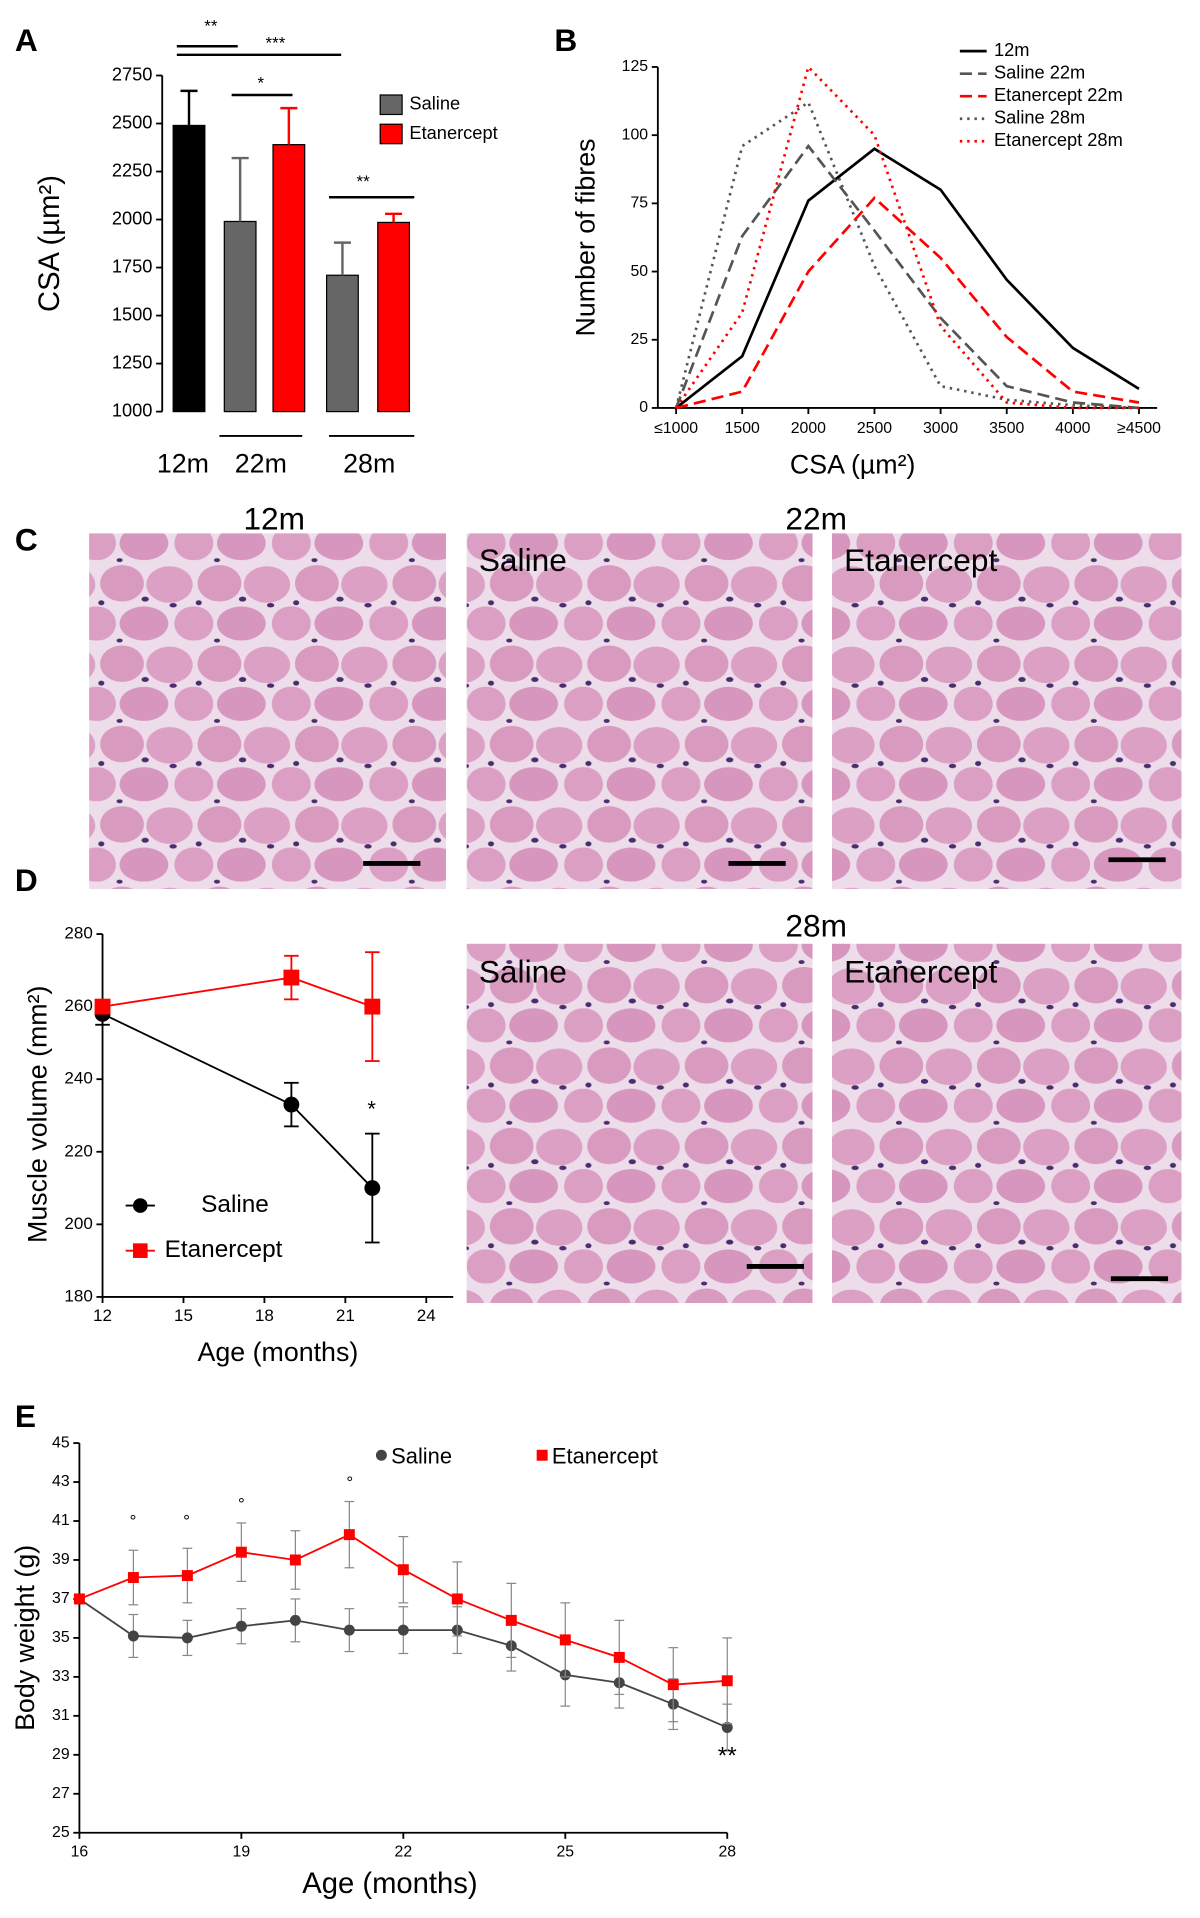 This screenshot has height=1918, width=1200. What do you see at coordinates (78, 1223) in the screenshot?
I see `y-tick-label: 200` at bounding box center [78, 1223].